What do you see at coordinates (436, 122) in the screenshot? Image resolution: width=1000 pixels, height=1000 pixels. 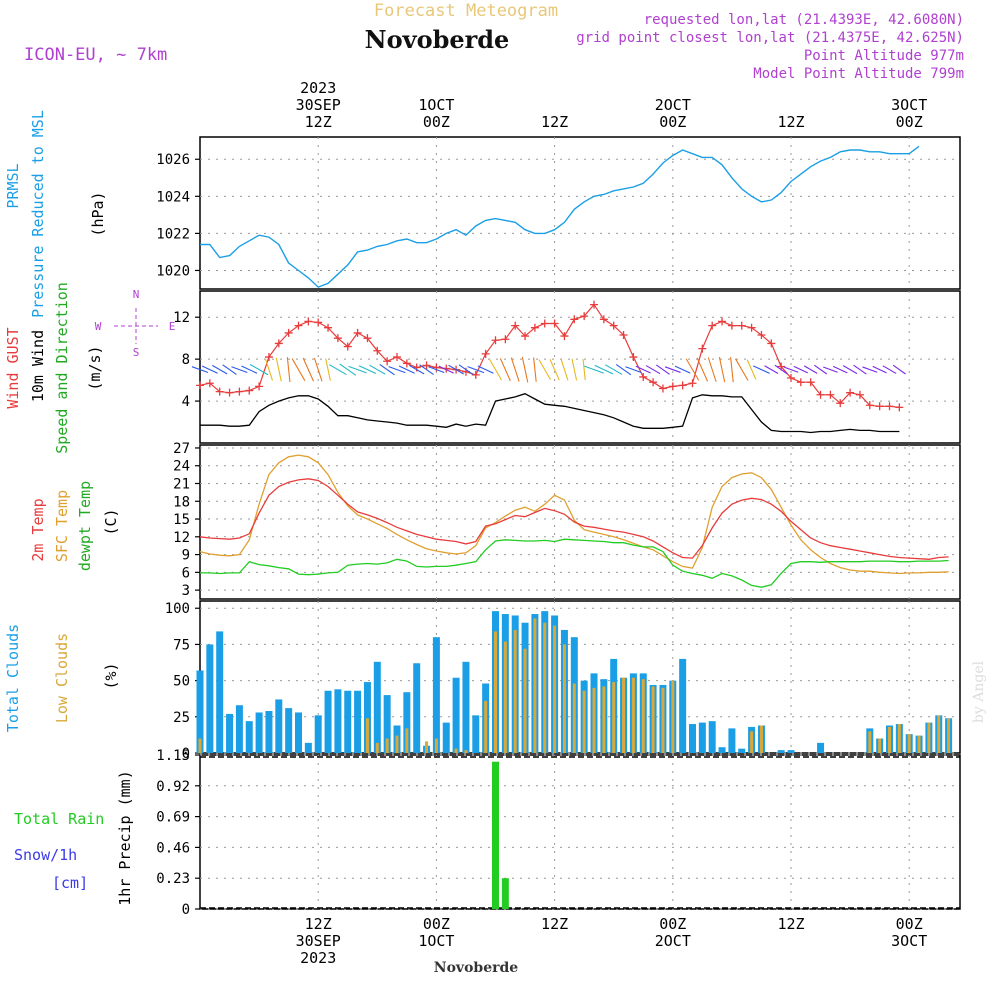 I see `top-time-label: 00Z` at bounding box center [436, 122].